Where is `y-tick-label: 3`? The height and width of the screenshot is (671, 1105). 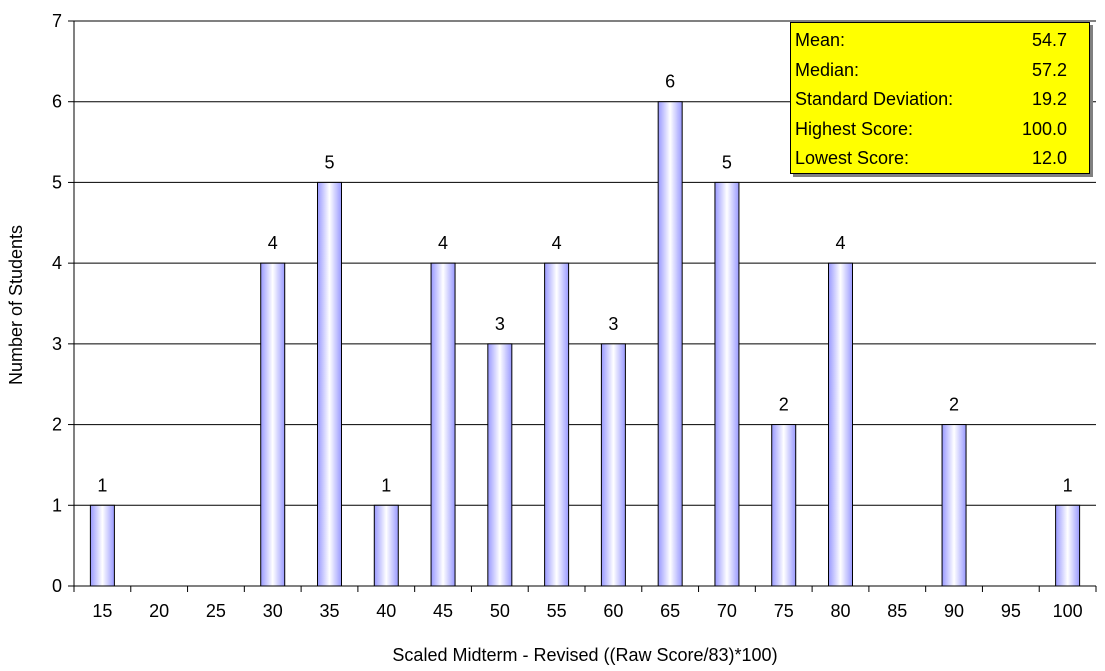
y-tick-label: 3 is located at coordinates (57, 344).